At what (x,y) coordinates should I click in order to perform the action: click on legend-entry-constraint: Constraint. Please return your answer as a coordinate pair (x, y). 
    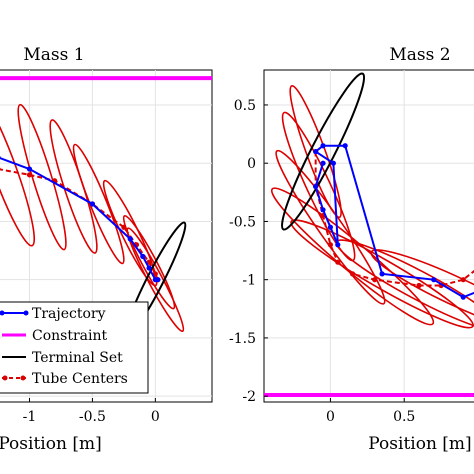
    Looking at the image, I should click on (55, 336).